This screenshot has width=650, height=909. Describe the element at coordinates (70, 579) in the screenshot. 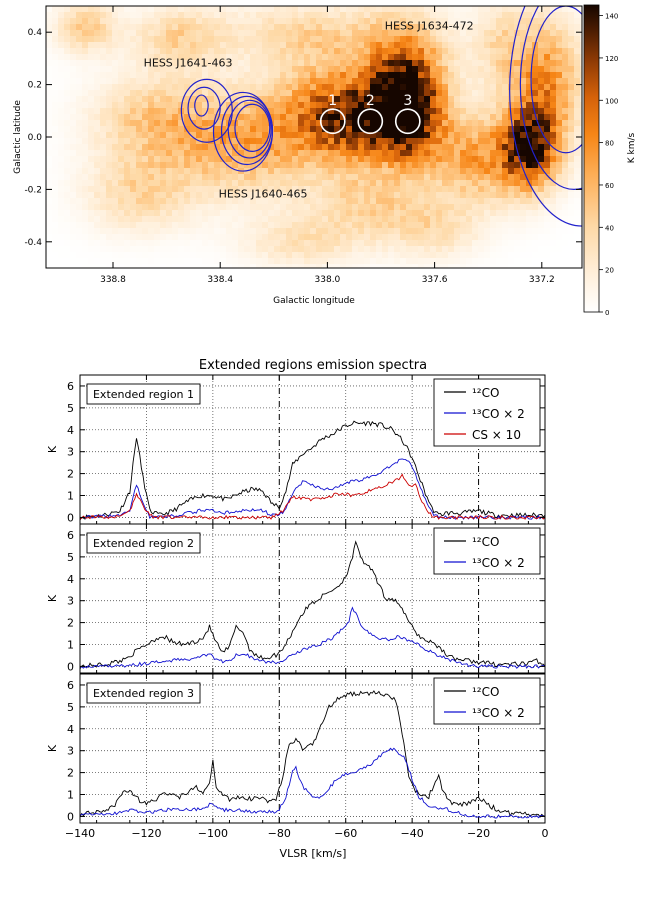

I see `y-tick-label: 4` at that location.